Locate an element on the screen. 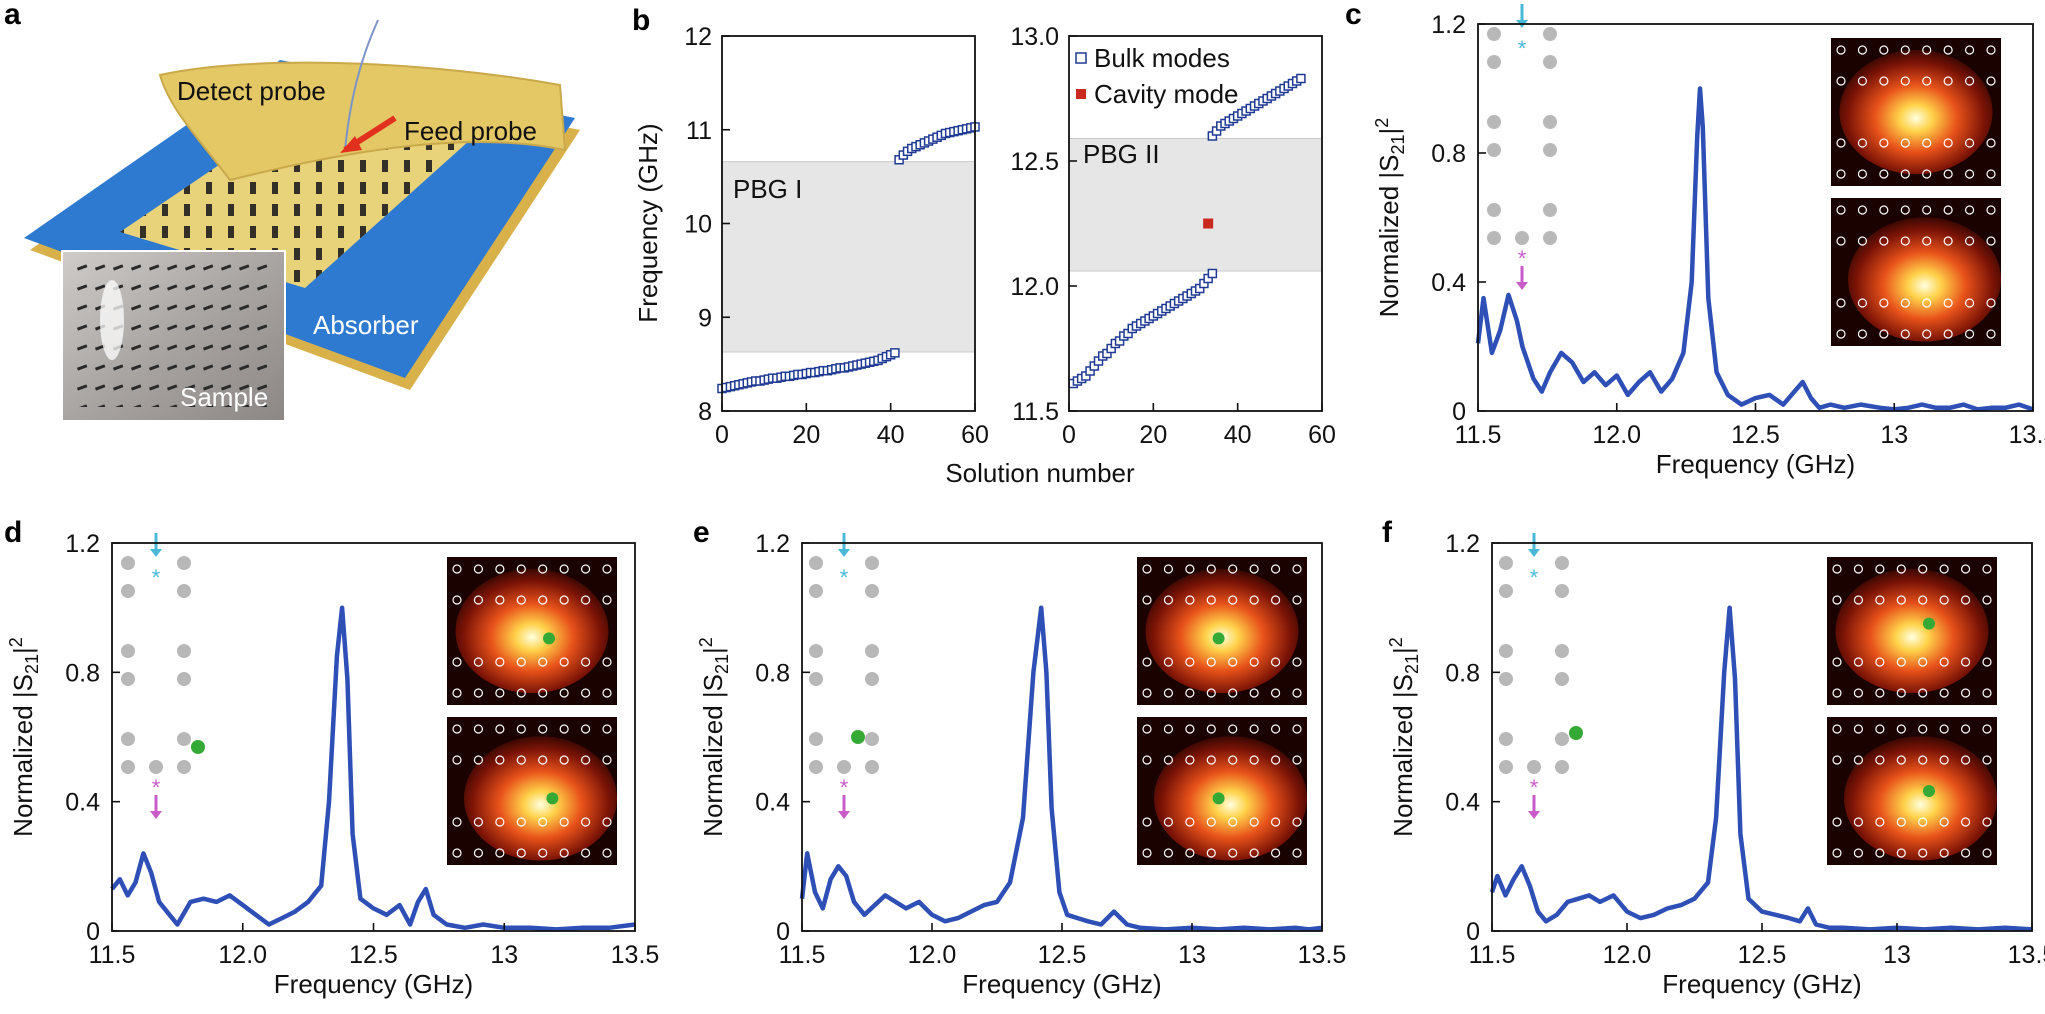 The height and width of the screenshot is (1014, 2045). y-tick-label: 8 is located at coordinates (705, 412).